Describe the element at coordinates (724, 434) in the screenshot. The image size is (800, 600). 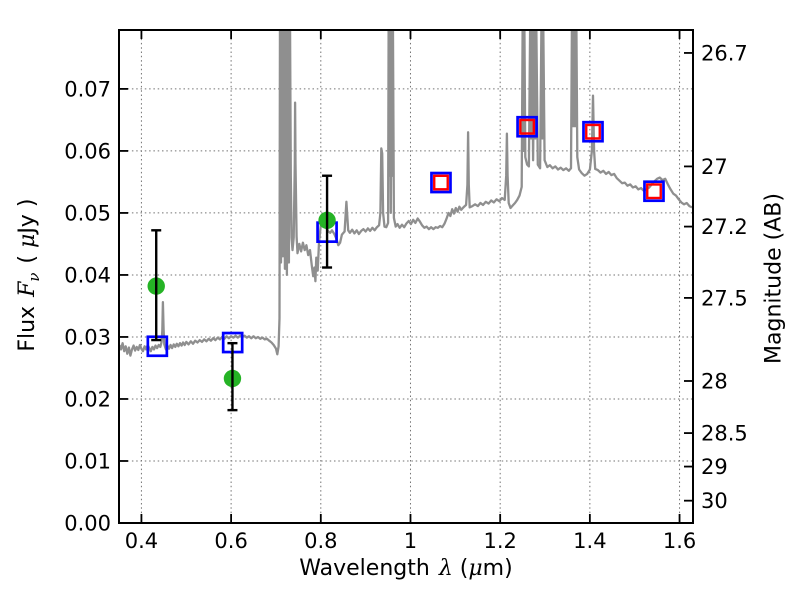
I see `y-right-tick-label: 28.5` at that location.